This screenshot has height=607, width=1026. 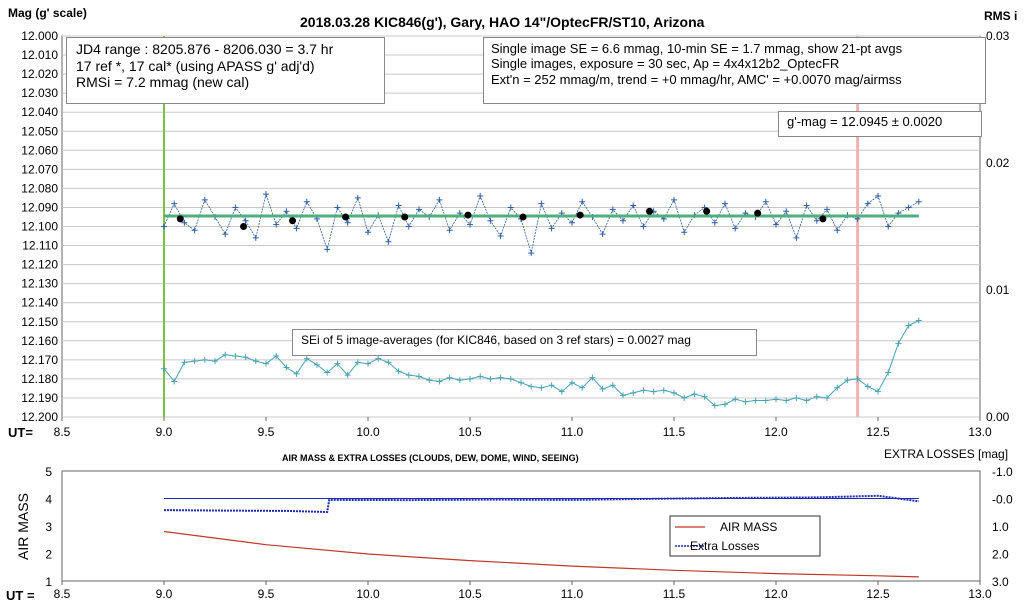 I want to click on light-curve-y2-tick-label: 0.02, so click(x=998, y=163).